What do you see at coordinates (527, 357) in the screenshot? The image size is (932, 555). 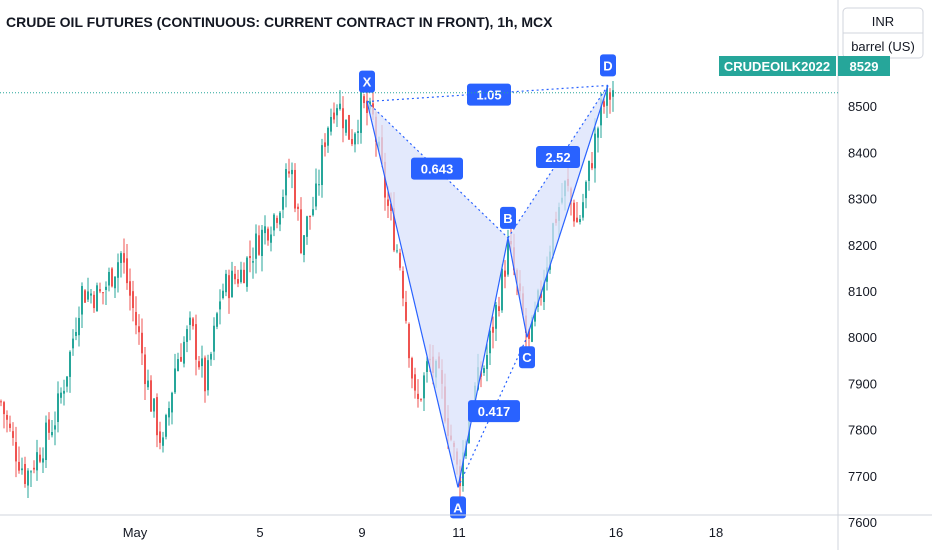 I see `point-label-c: C` at bounding box center [527, 357].